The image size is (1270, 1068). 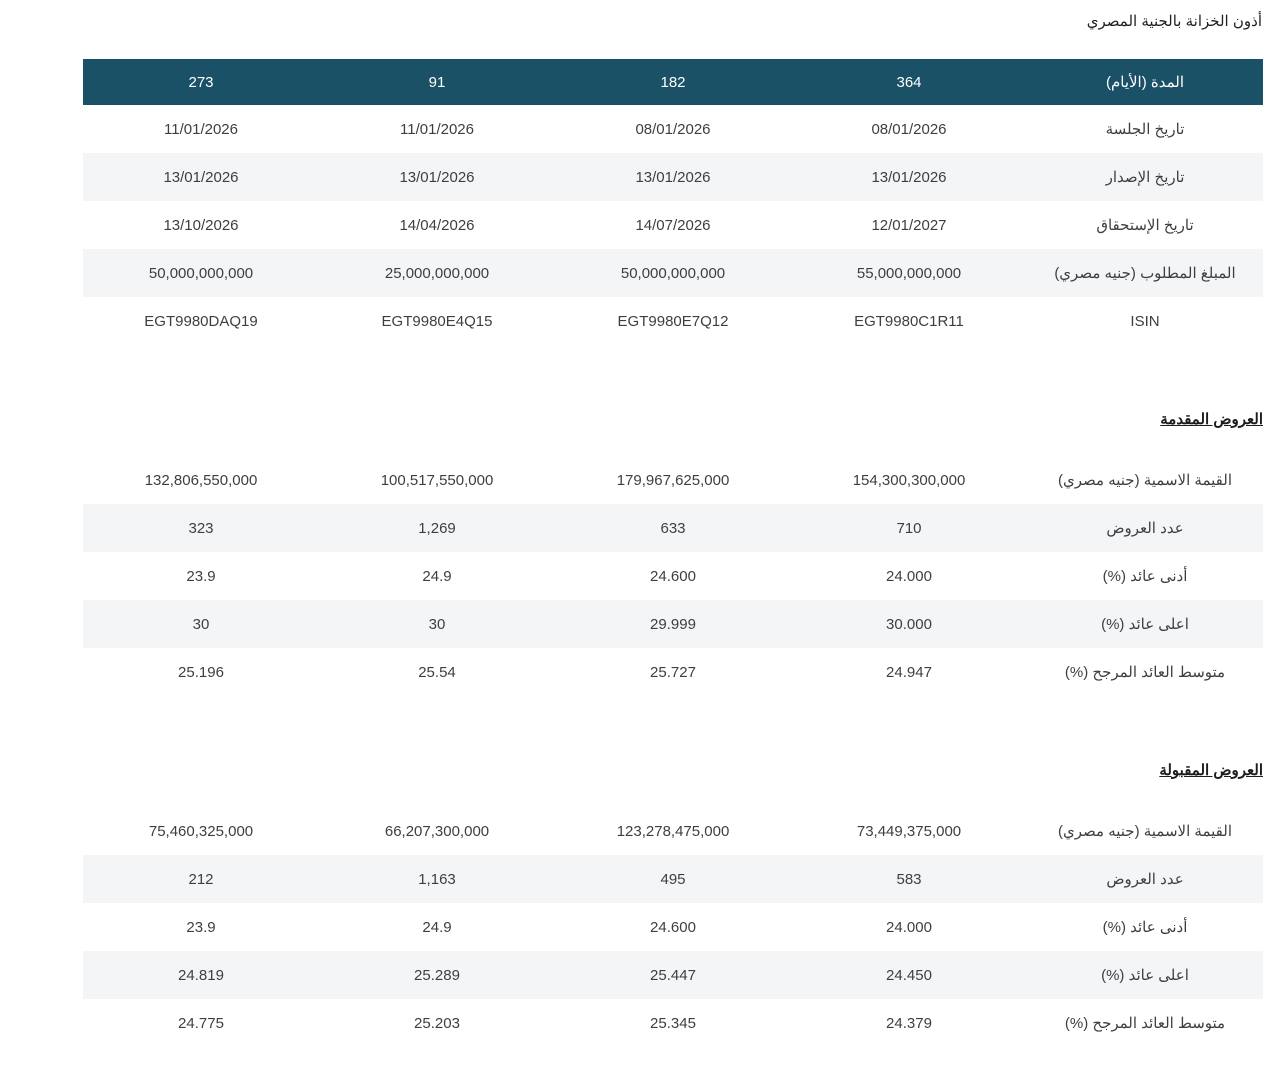 I want to click on cell-value: EGT9980C1R11, so click(x=909, y=321).